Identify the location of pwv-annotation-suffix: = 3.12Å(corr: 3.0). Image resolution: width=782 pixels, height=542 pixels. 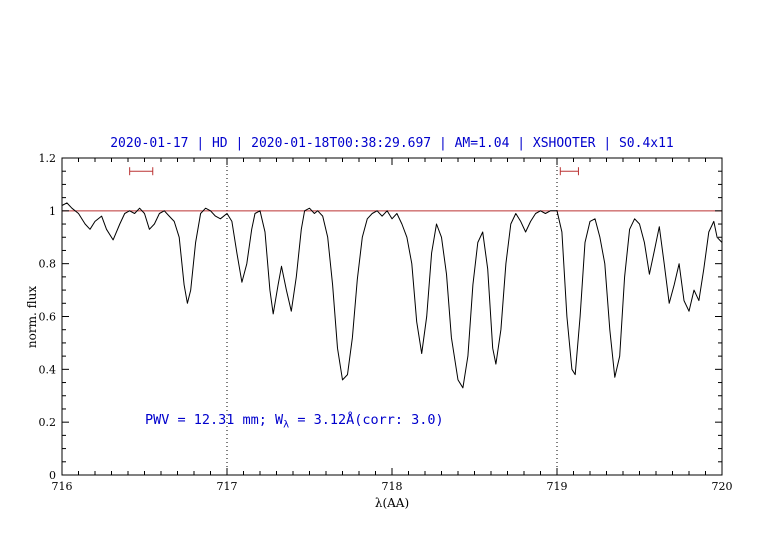
(366, 420).